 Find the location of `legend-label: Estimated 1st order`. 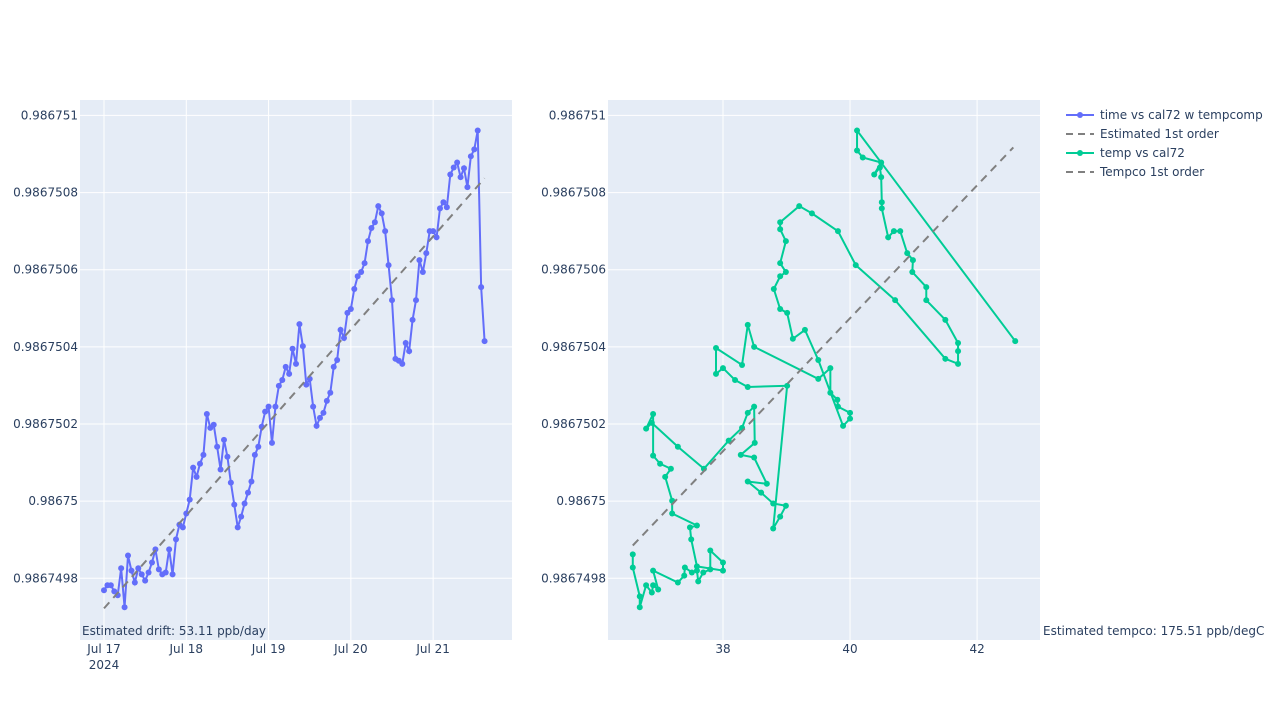

legend-label: Estimated 1st order is located at coordinates (1159, 134).